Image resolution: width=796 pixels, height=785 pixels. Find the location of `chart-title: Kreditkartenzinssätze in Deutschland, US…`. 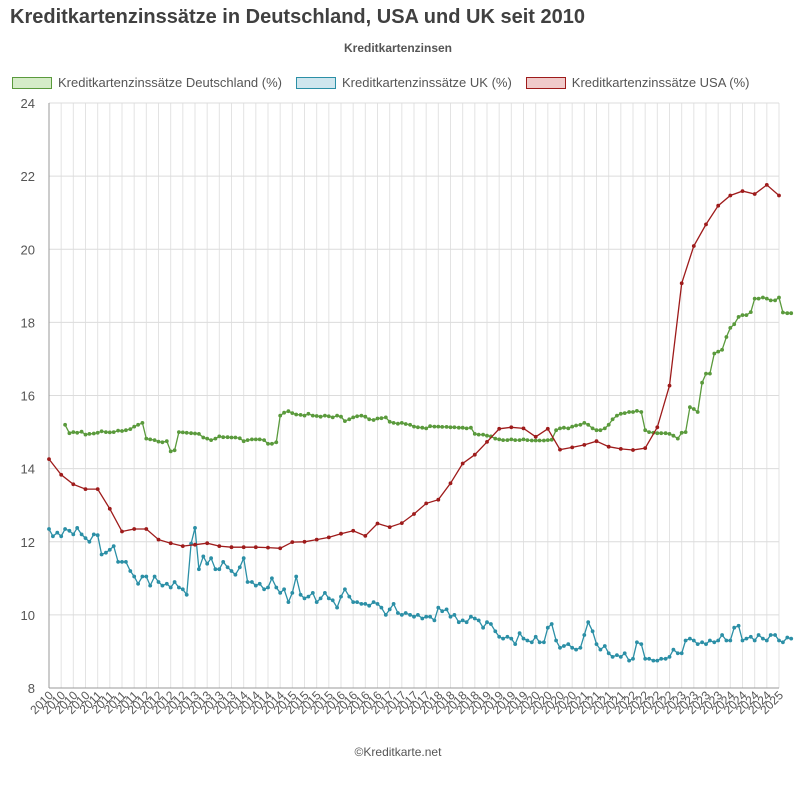

chart-title: Kreditkartenzinssätze in Deutschland, US… is located at coordinates (297, 17).